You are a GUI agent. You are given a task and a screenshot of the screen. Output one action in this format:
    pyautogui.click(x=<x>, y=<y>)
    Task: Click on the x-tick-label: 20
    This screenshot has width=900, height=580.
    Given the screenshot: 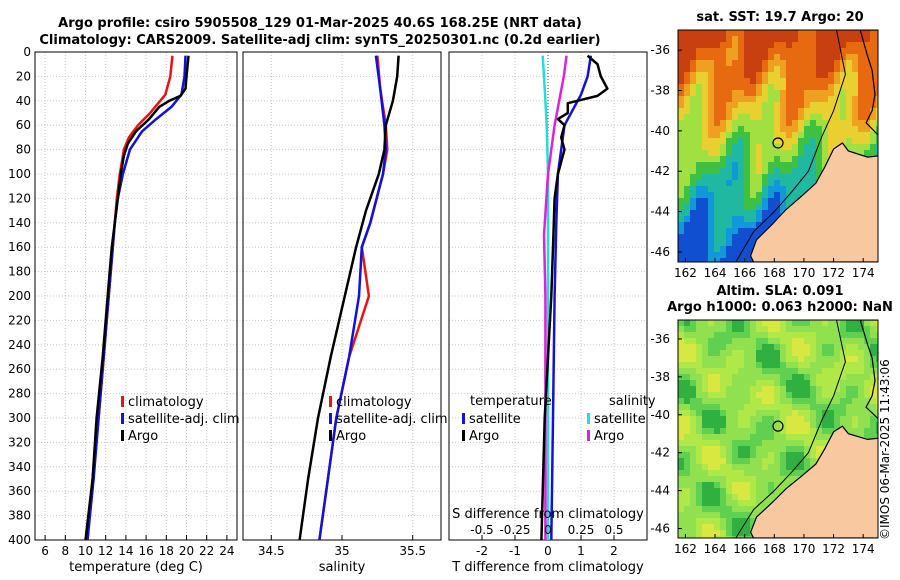 What is the action you would take?
    pyautogui.click(x=186, y=551)
    